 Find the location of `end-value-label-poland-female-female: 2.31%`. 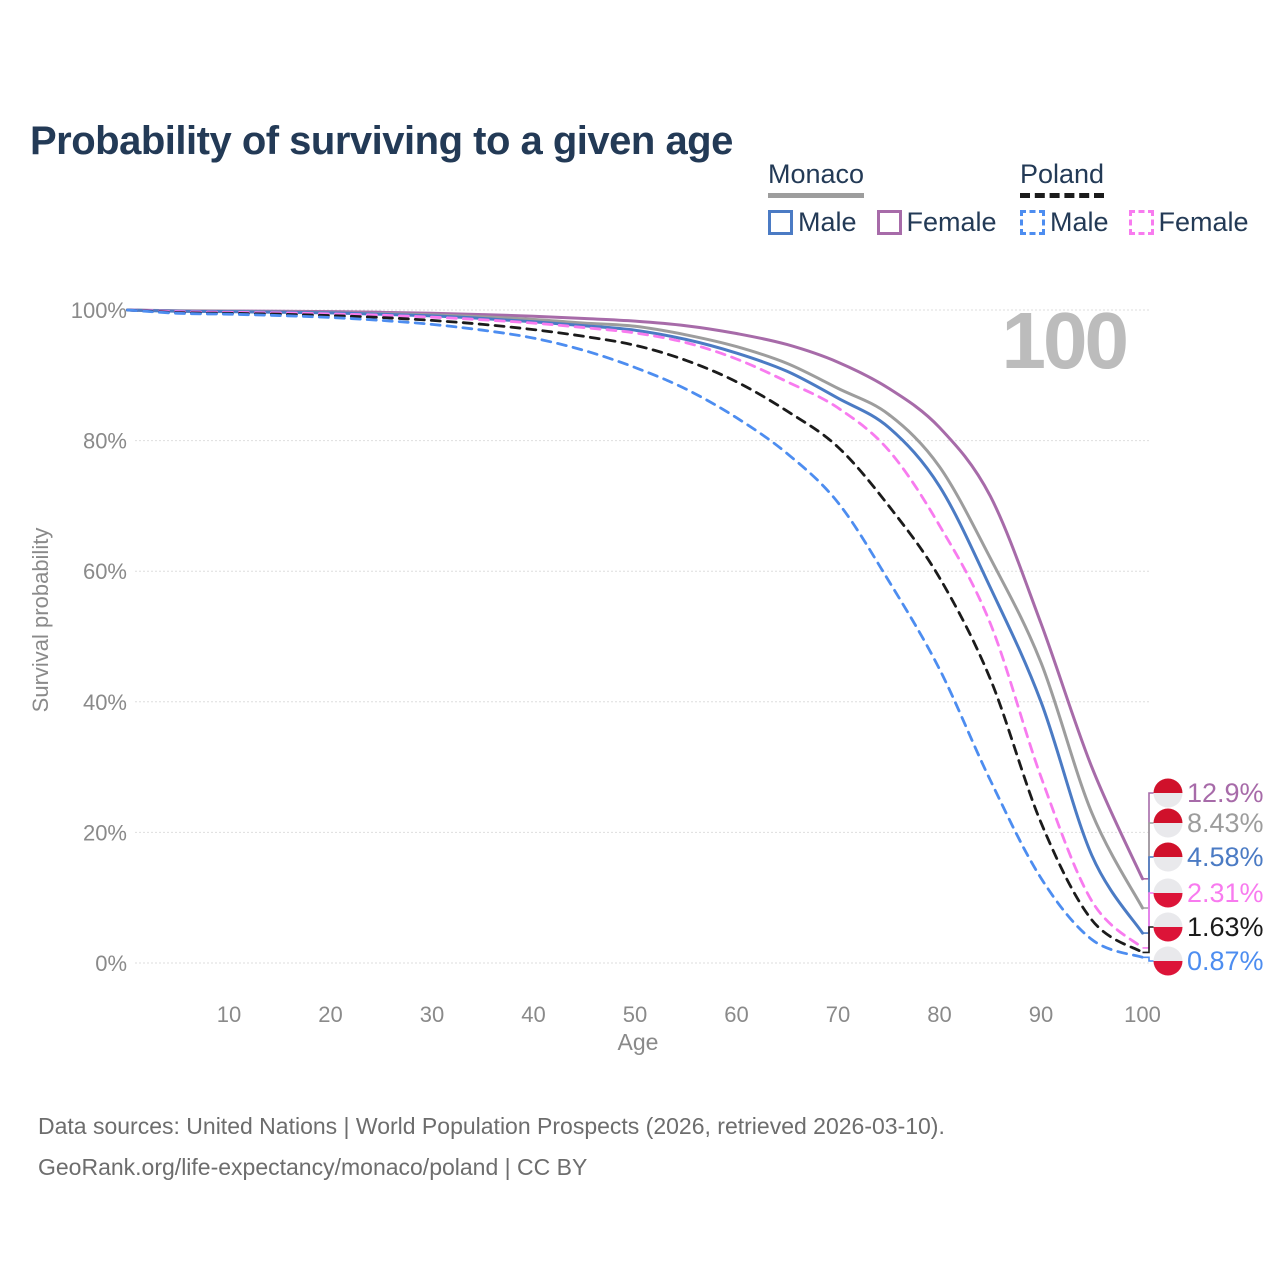

end-value-label-poland-female-female: 2.31% is located at coordinates (1225, 893).